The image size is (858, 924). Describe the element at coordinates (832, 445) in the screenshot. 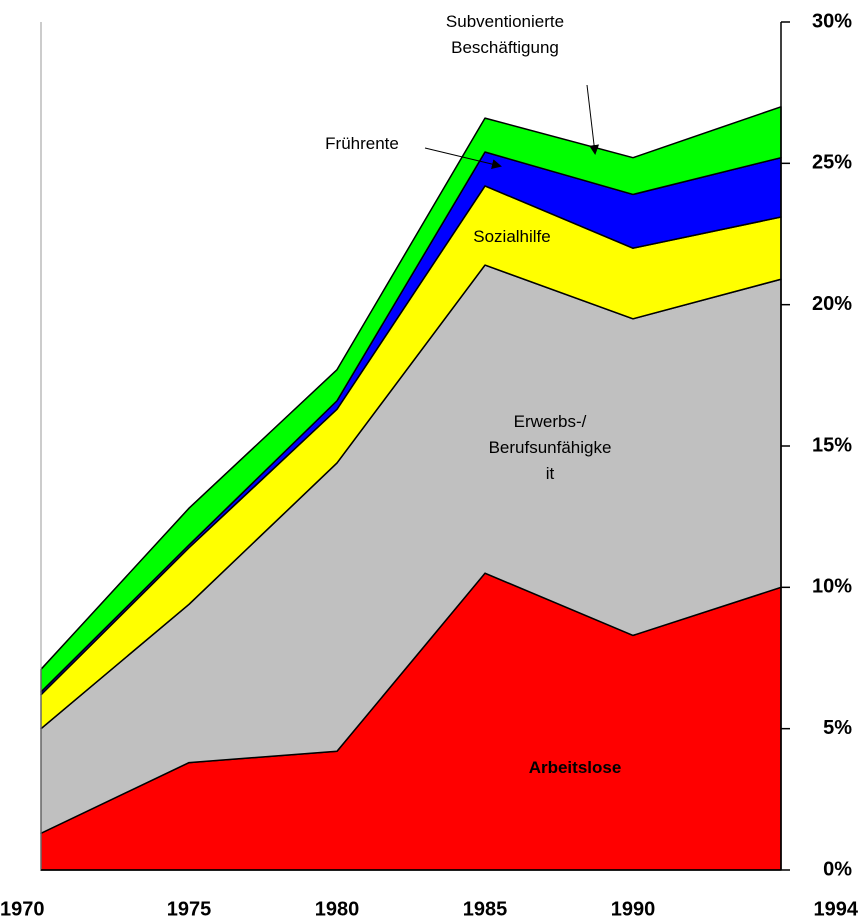

I see `y-tick-label: 15%` at that location.